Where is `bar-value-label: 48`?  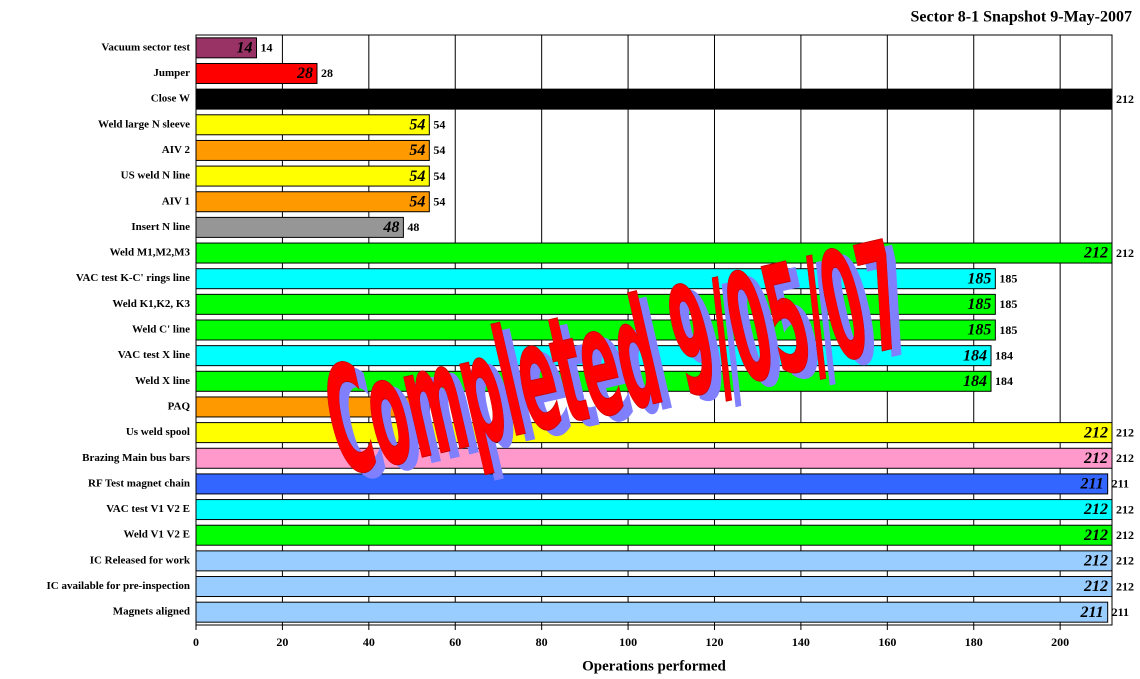 bar-value-label: 48 is located at coordinates (413, 227).